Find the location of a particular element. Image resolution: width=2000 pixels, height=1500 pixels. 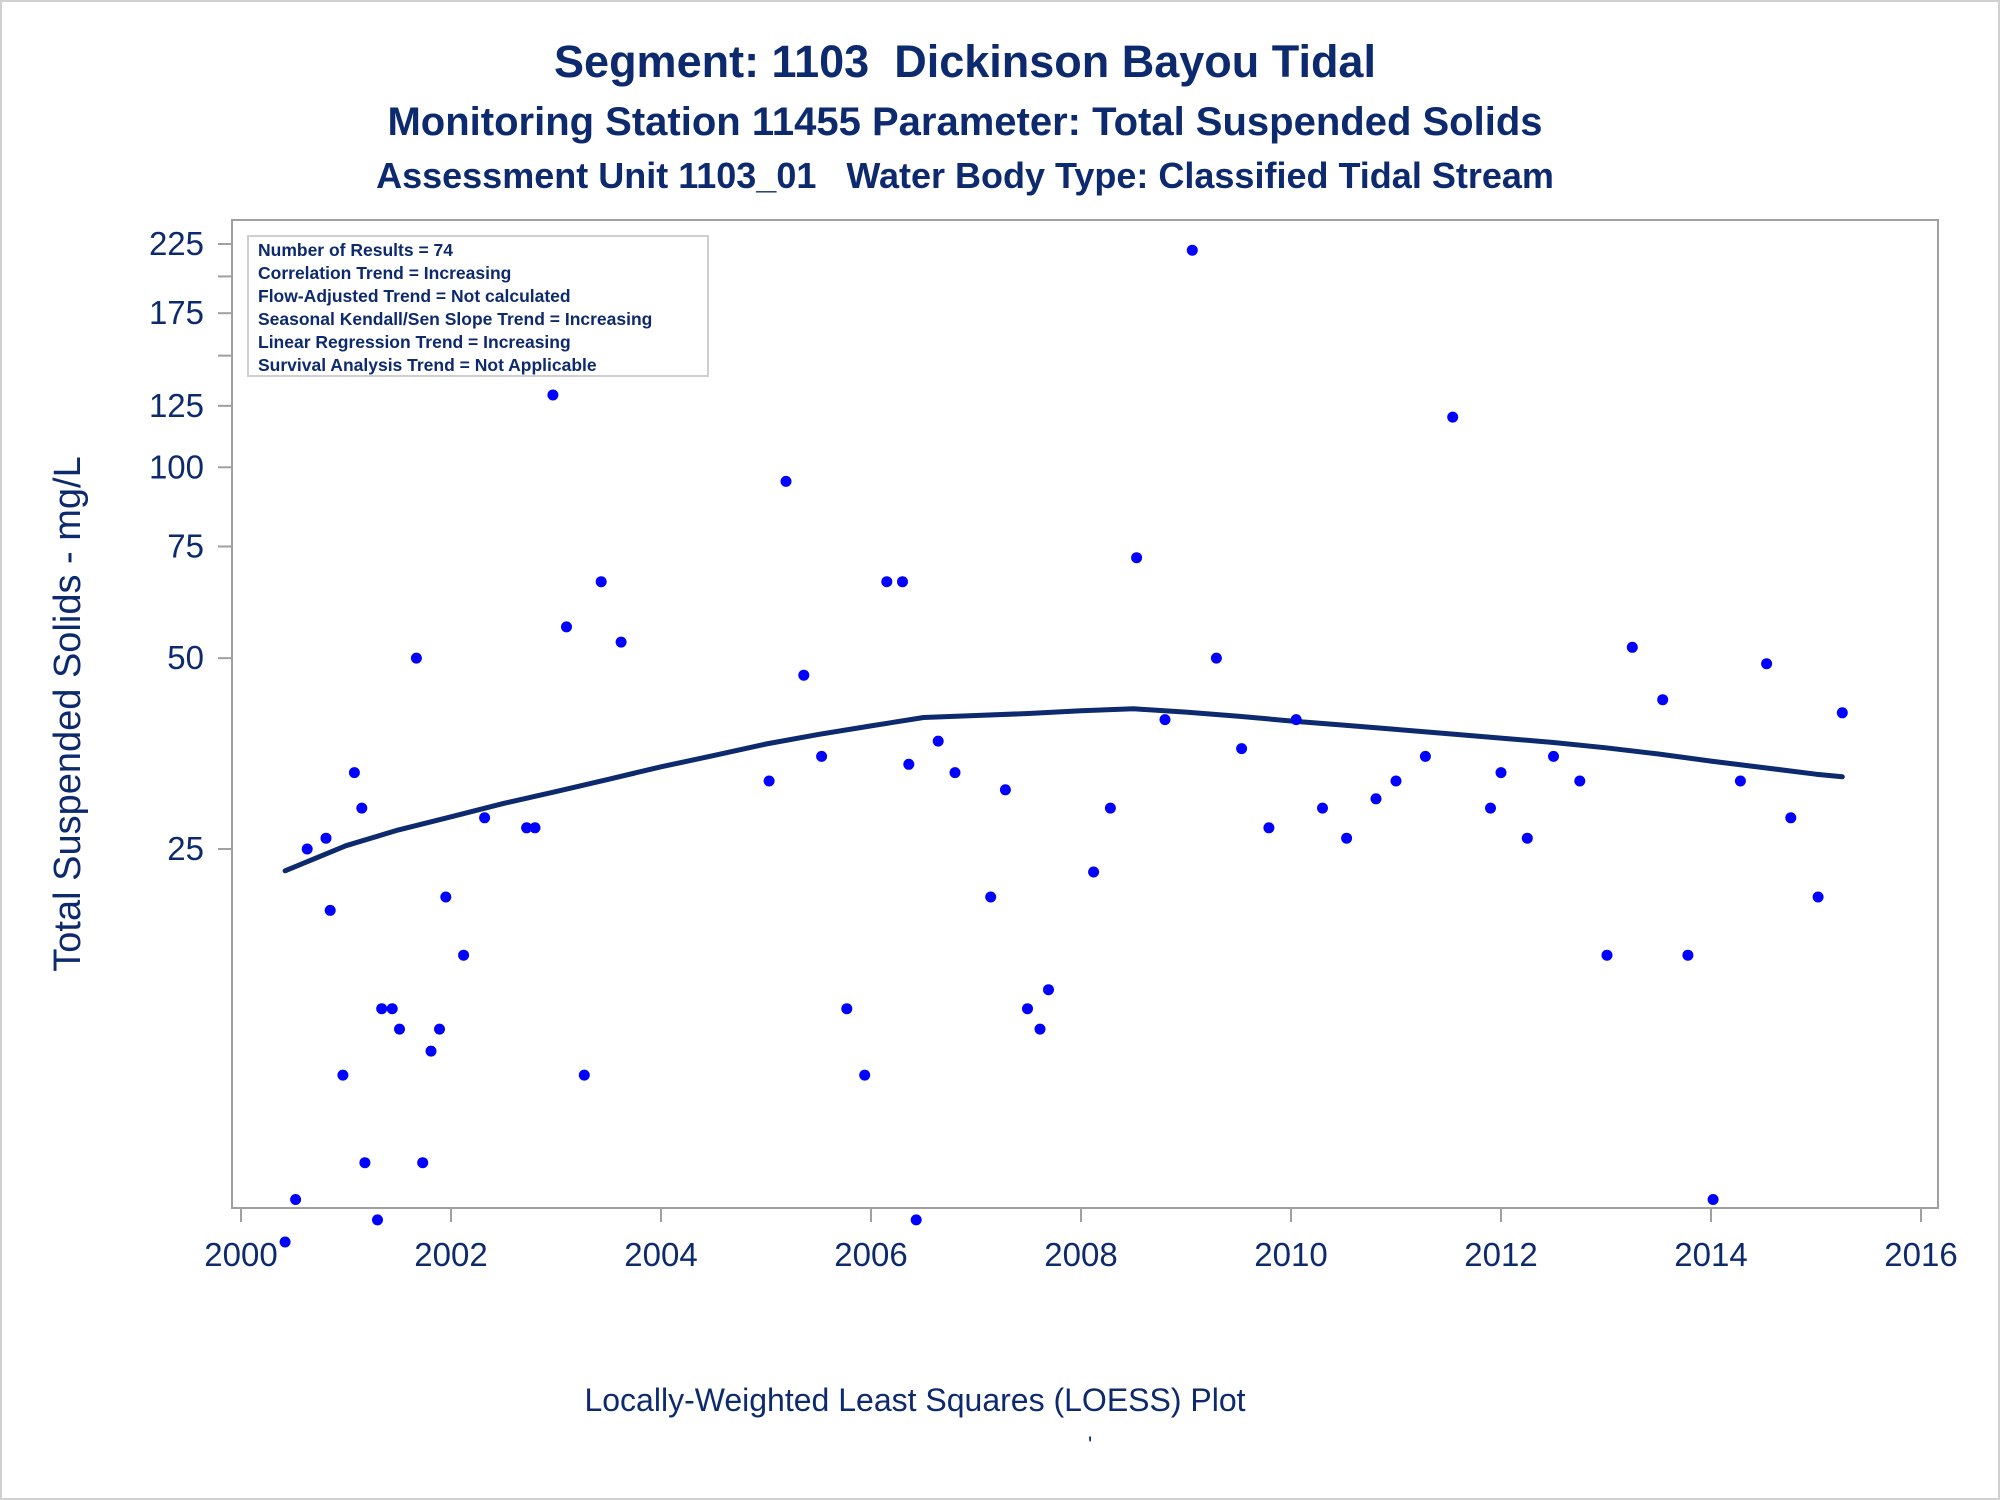

footnote-mark: ' is located at coordinates (1090, 1444).